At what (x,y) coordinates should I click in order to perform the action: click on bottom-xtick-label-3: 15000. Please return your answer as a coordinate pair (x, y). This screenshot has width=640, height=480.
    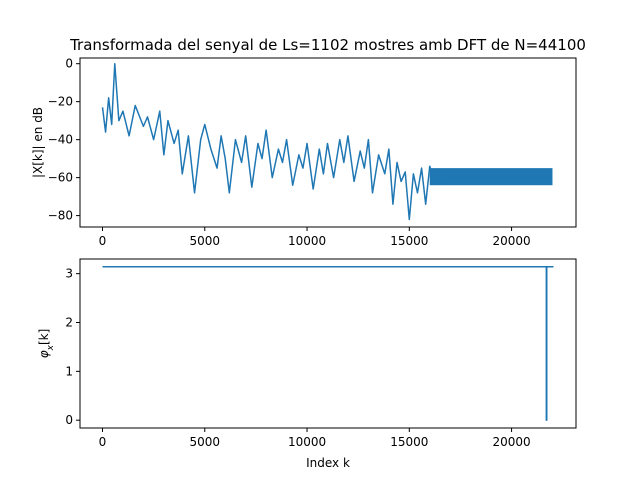
    Looking at the image, I should click on (409, 442).